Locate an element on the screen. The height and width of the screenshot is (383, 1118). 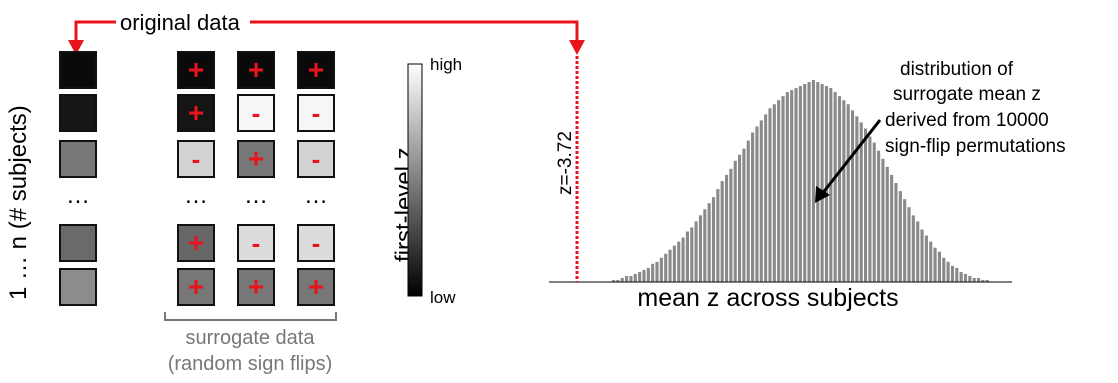
colorbar-low-label: low is located at coordinates (443, 297).